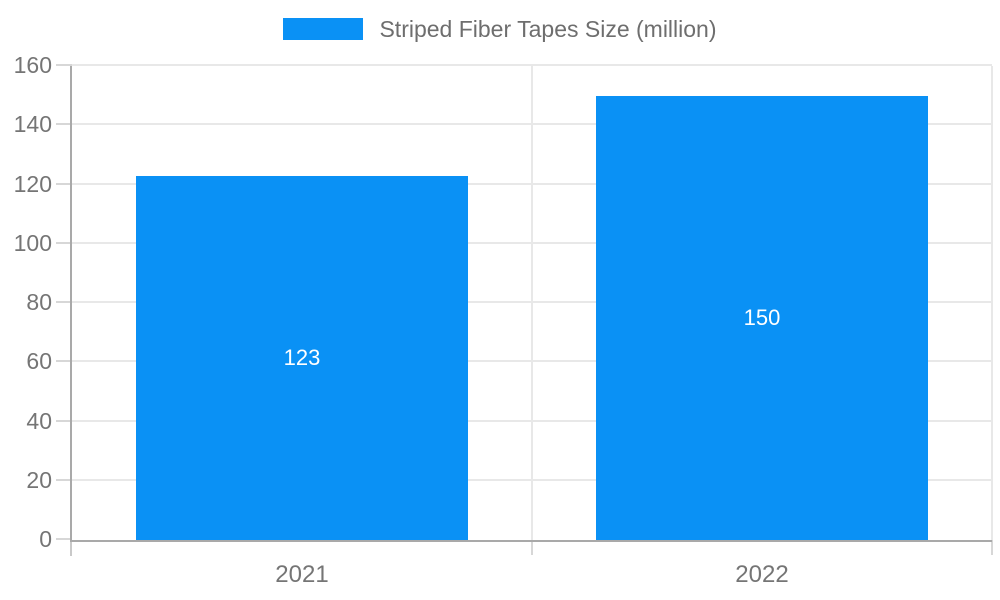  I want to click on y-axis-label: 40, so click(39, 420).